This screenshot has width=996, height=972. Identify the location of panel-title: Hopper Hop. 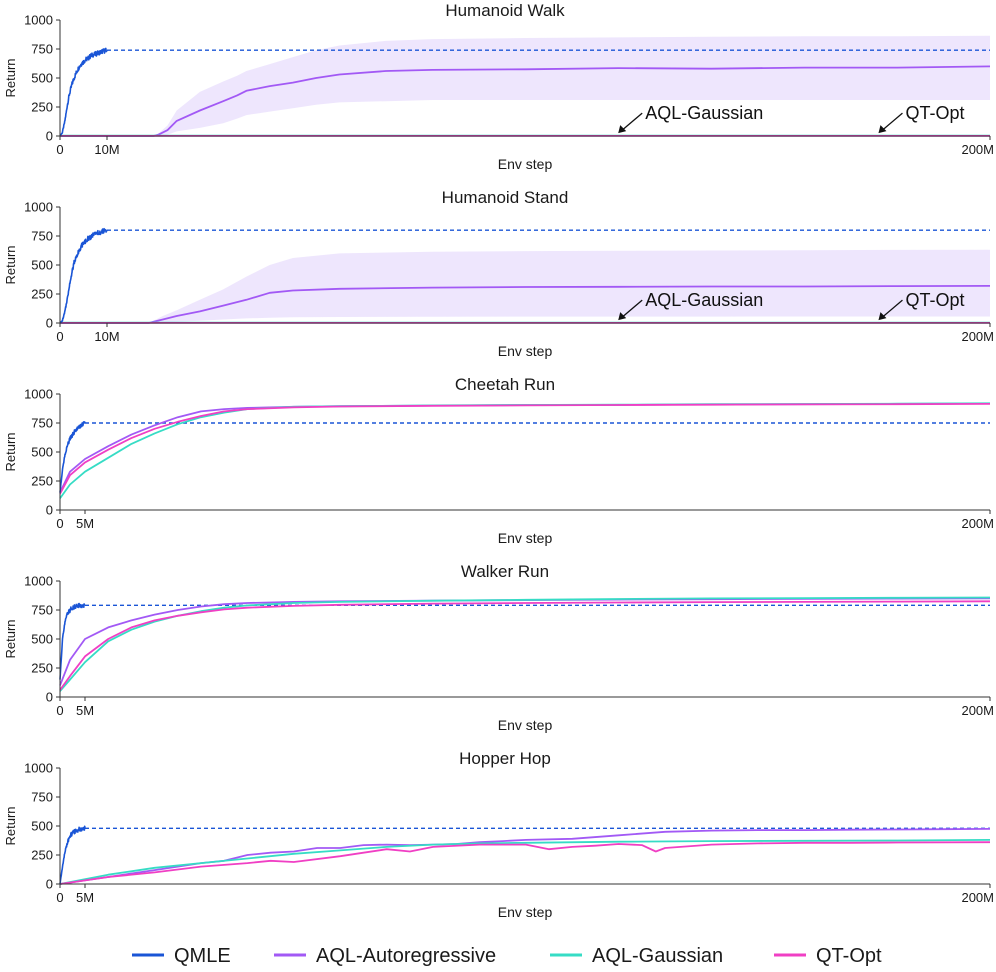
(505, 758).